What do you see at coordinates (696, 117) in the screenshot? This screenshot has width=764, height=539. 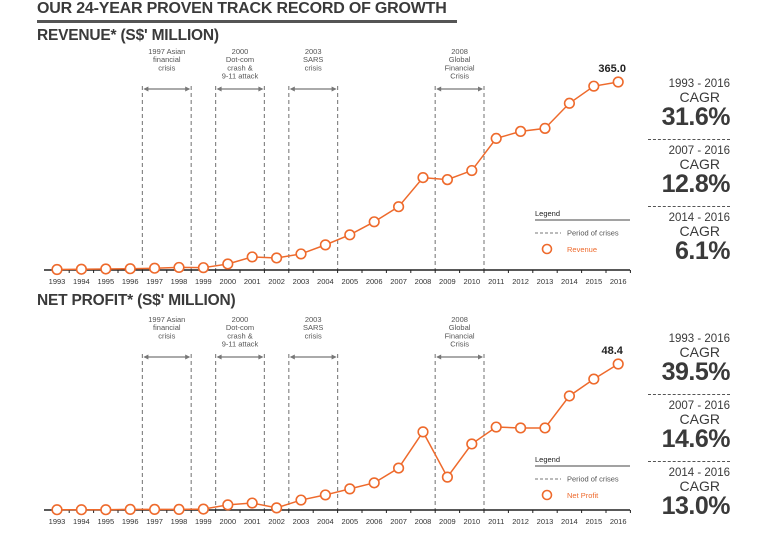 I see `cagr-value: 31.6%` at bounding box center [696, 117].